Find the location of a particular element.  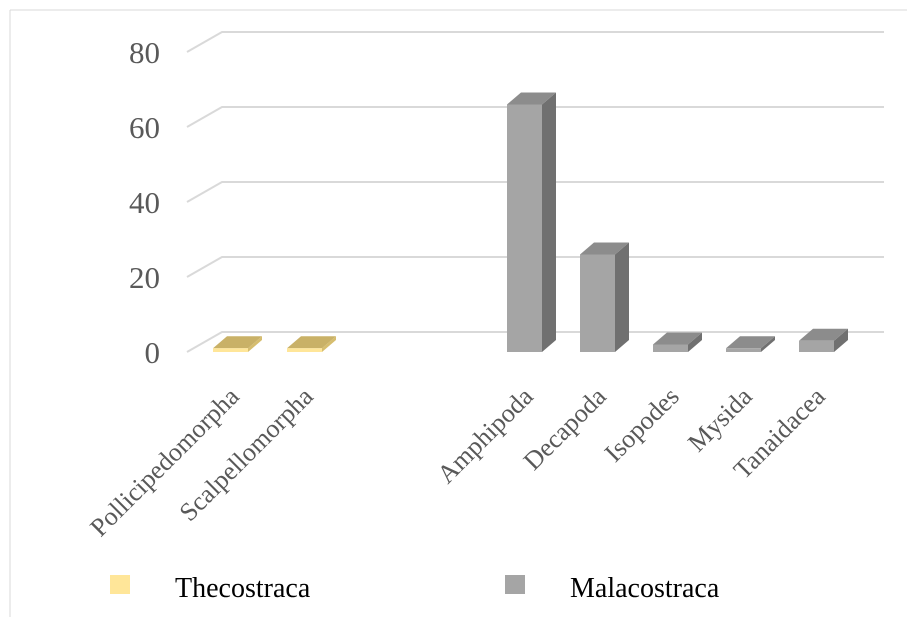

category-label: Amphipoda is located at coordinates (485, 435).